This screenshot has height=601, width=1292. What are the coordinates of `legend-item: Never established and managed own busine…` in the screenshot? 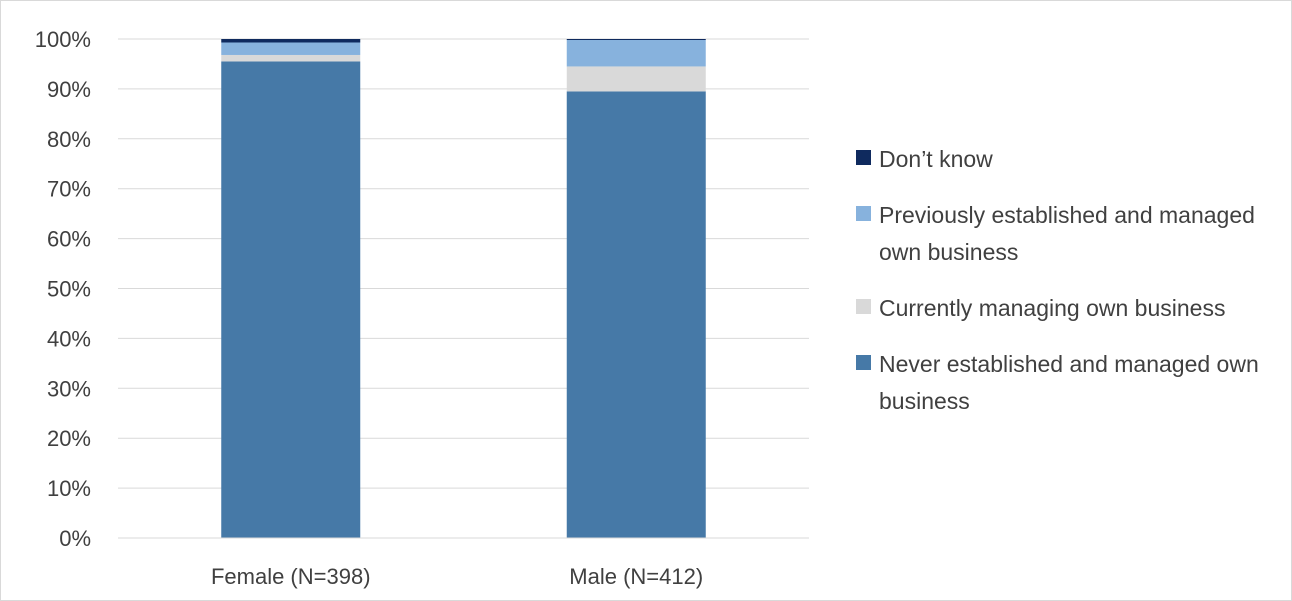 It's located at (1071, 383).